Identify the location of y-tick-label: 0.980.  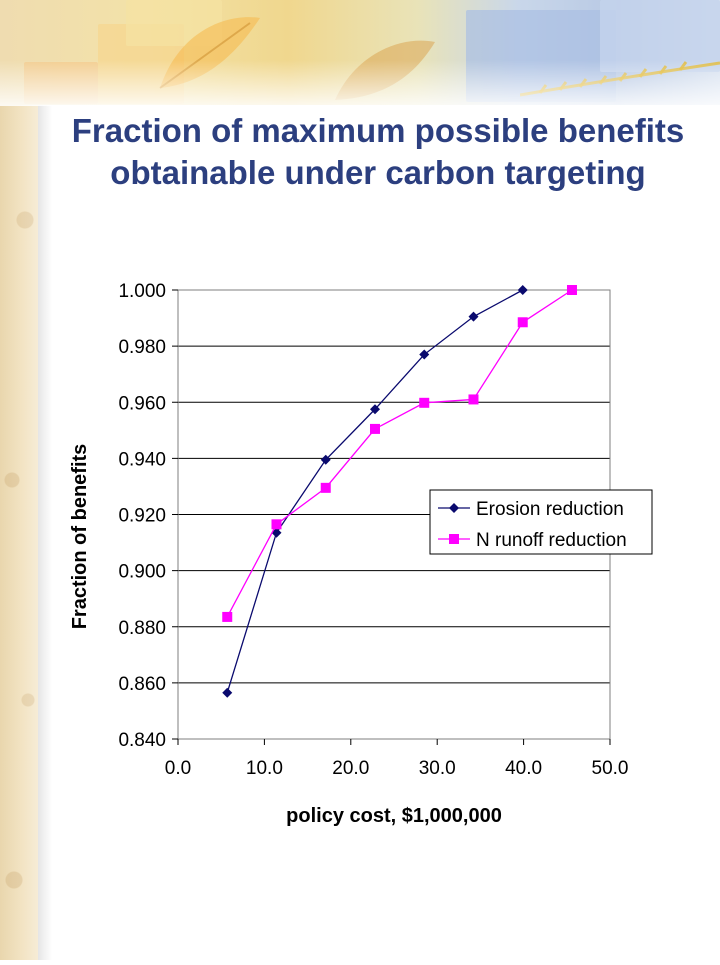
(142, 347).